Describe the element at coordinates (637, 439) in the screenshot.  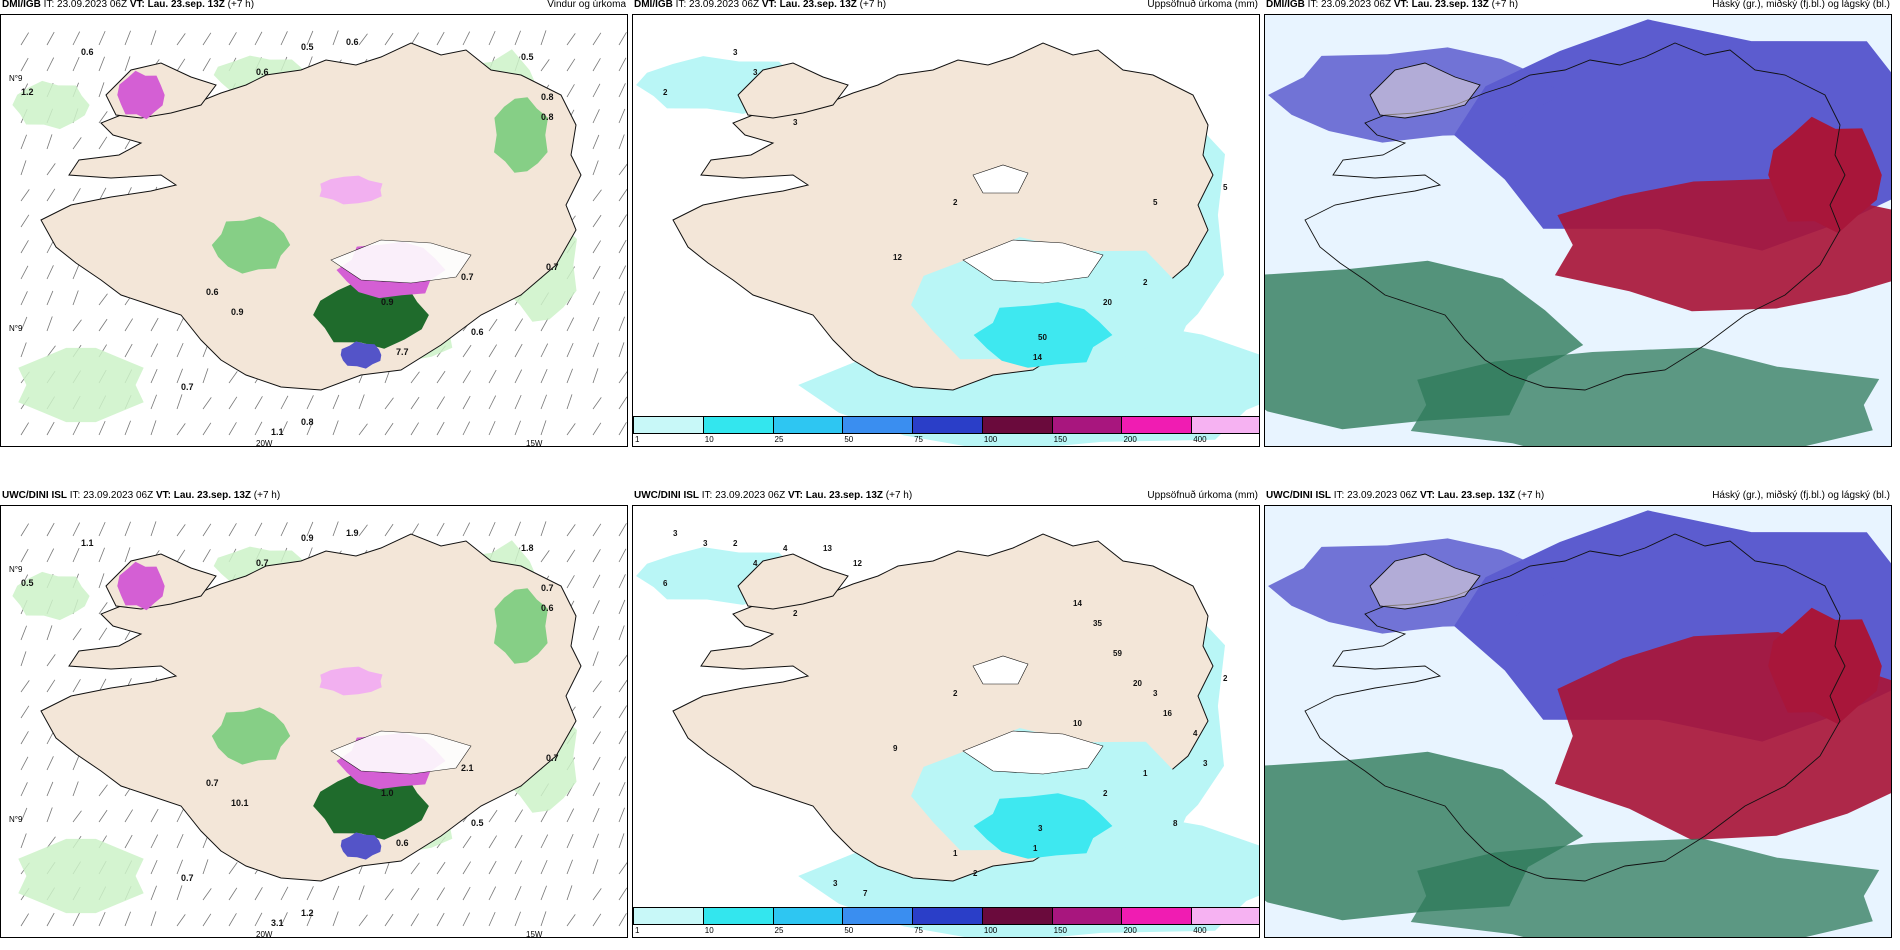
I see `colorbar-label: 1` at that location.